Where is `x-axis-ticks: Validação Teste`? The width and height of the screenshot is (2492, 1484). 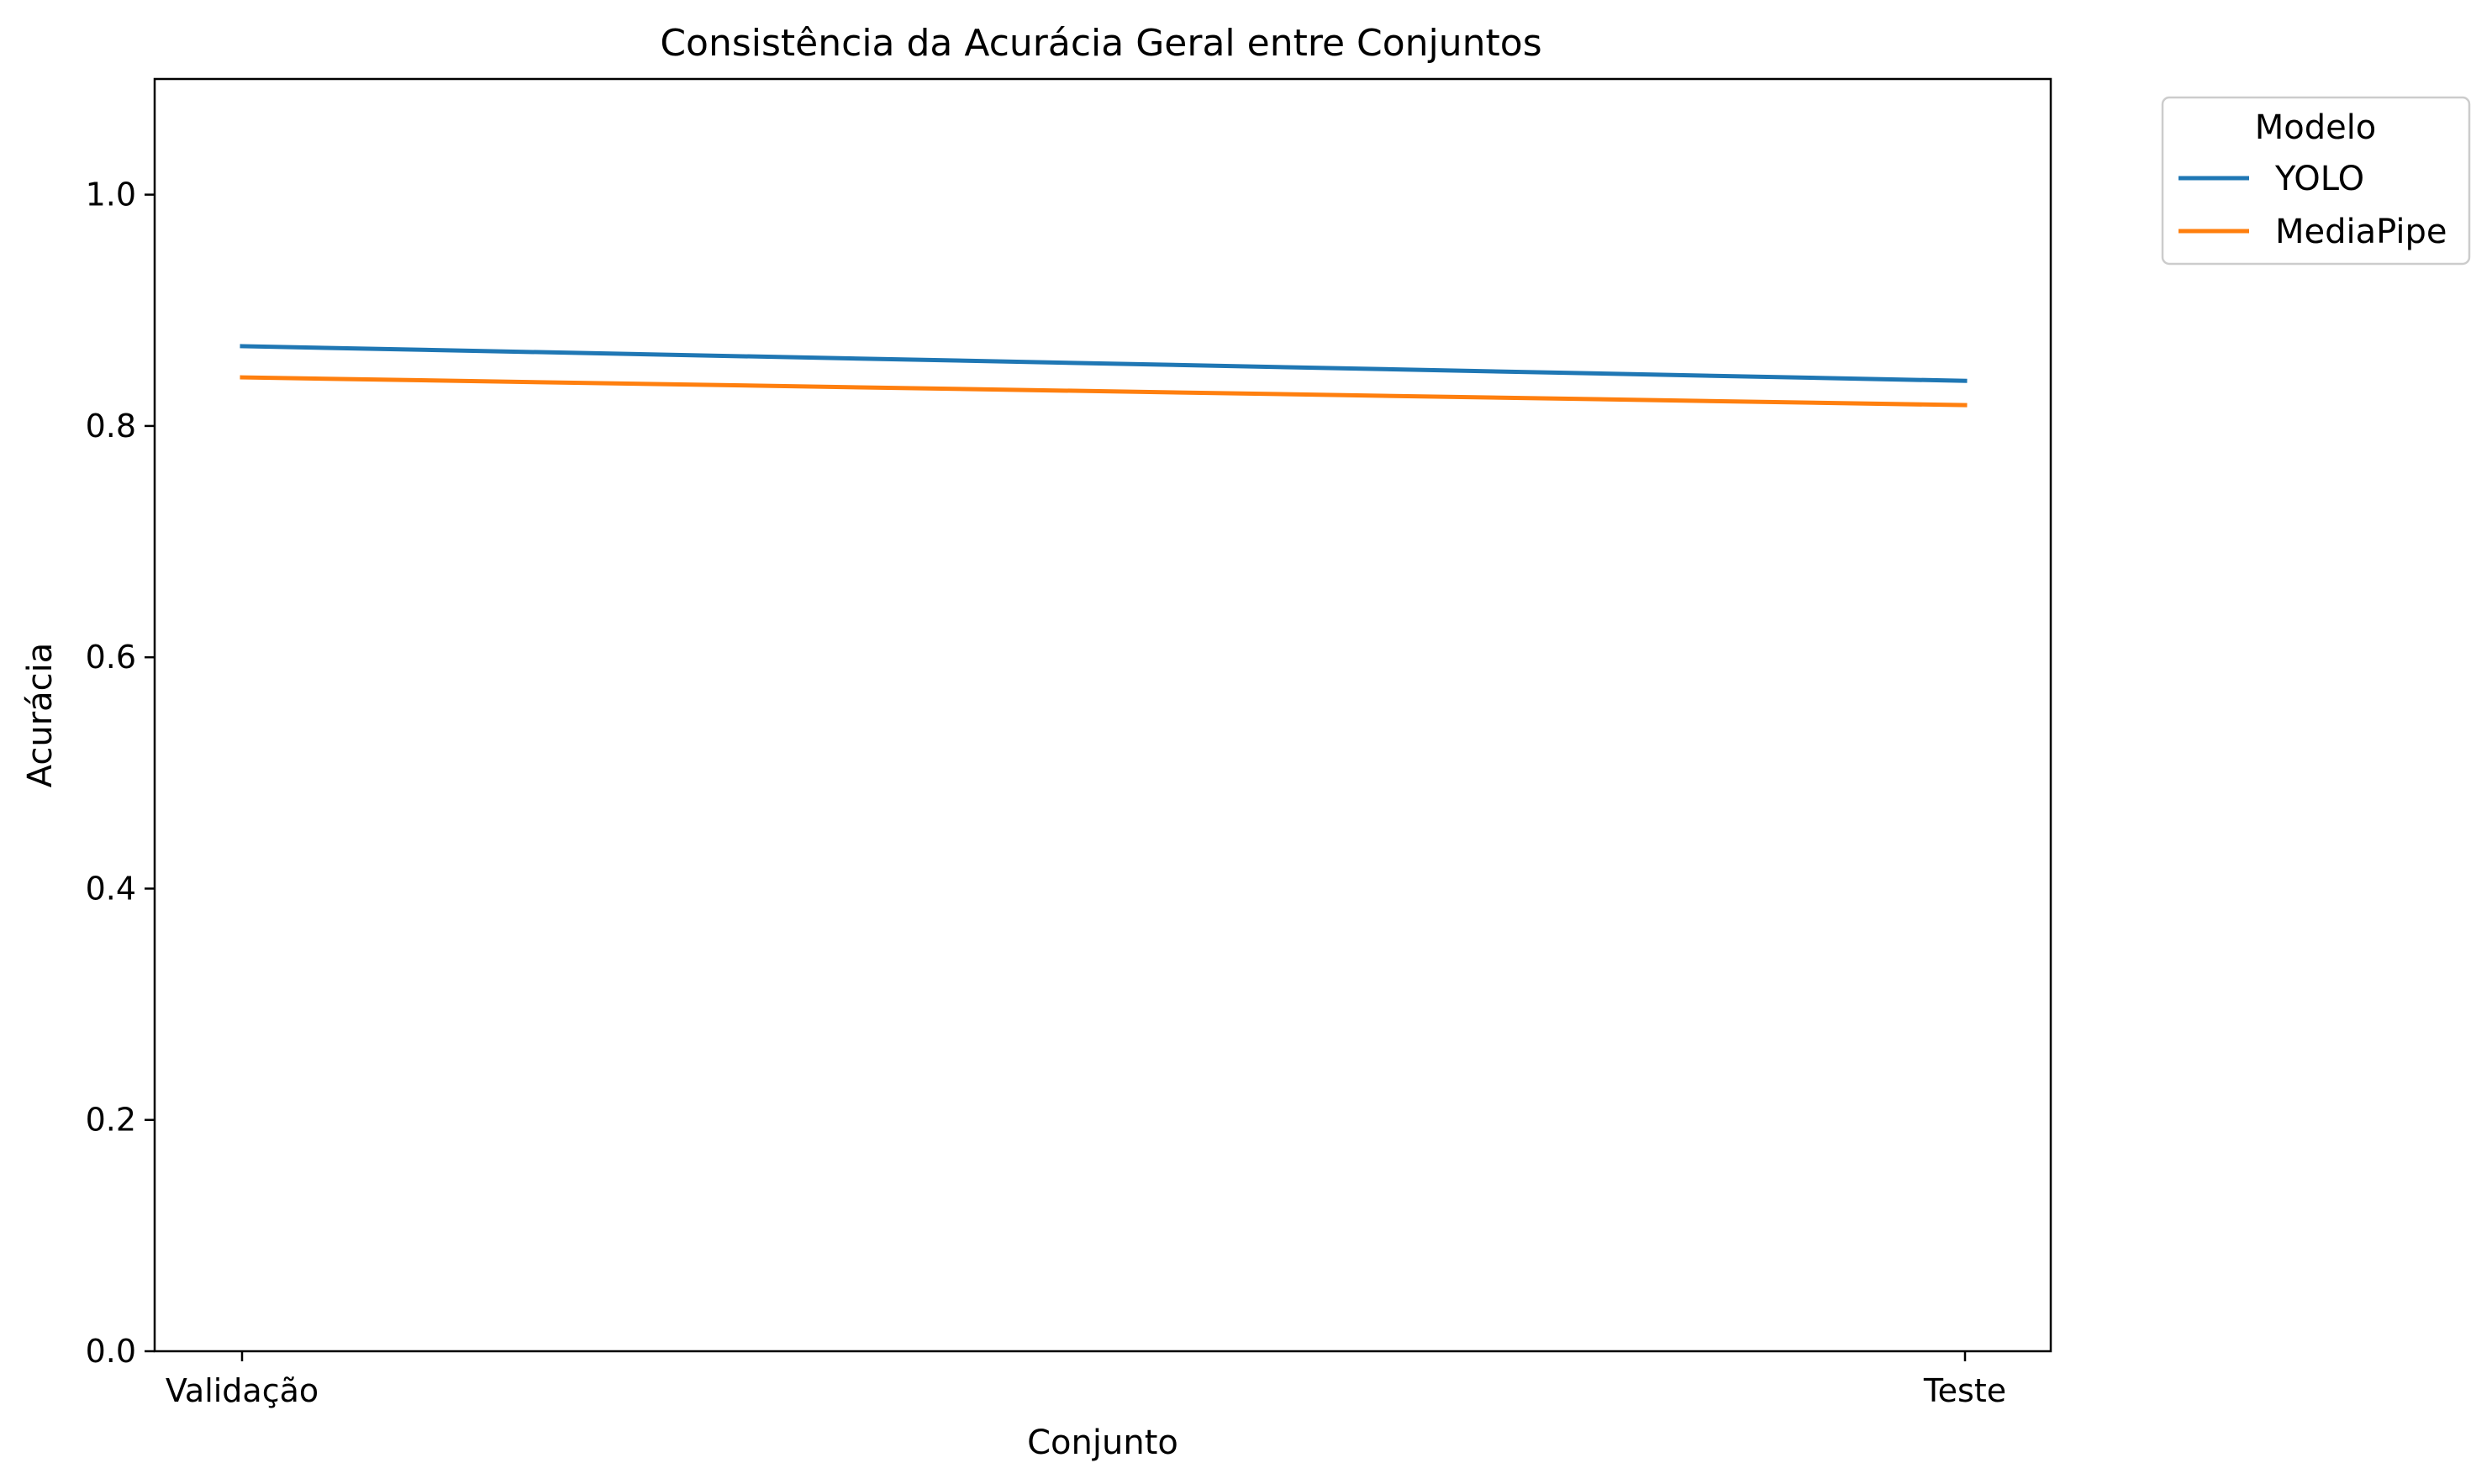 x-axis-ticks: Validação Teste is located at coordinates (1086, 1380).